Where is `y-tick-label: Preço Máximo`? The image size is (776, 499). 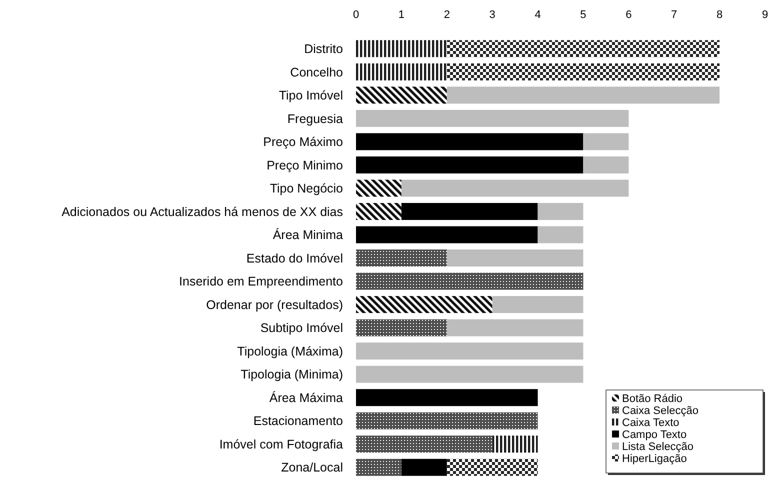 y-tick-label: Preço Máximo is located at coordinates (303, 142).